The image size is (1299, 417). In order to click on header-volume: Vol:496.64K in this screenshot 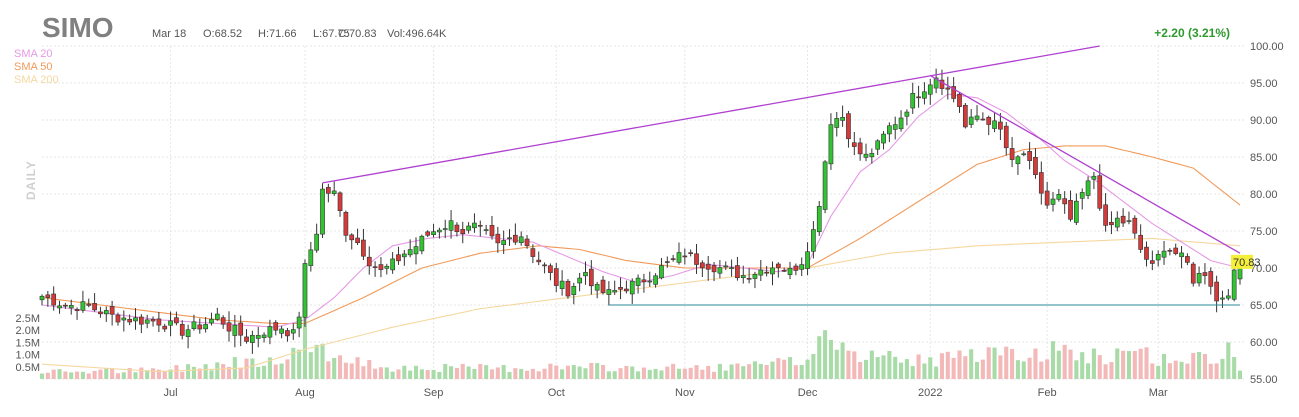, I will do `click(417, 34)`.